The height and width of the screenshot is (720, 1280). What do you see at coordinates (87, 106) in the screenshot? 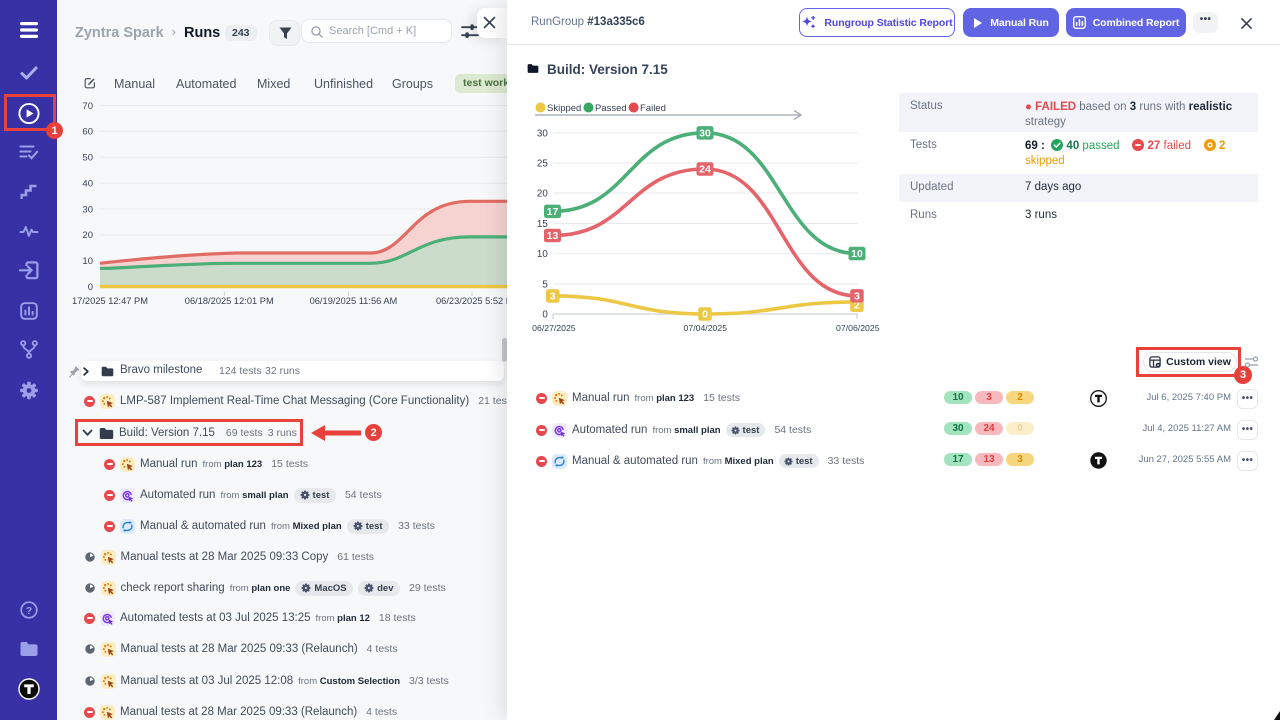
I see `svg-text: 70` at bounding box center [87, 106].